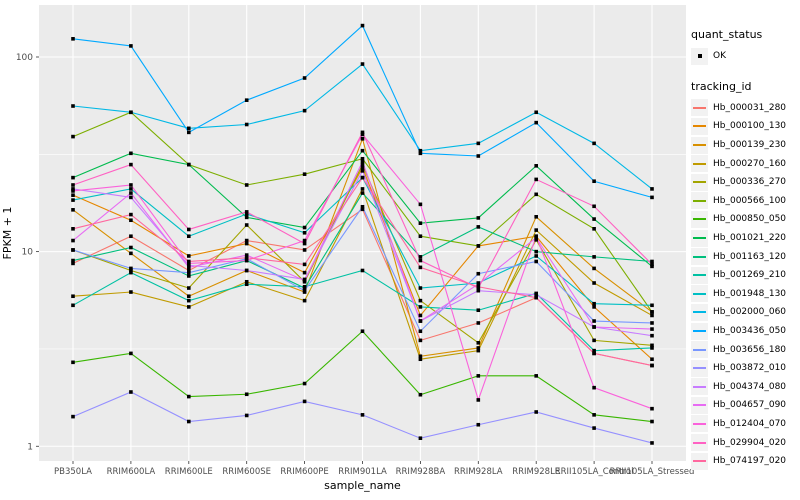 The image size is (800, 500). I want to click on svg-text: RRII105LA_Stressed, so click(652, 472).